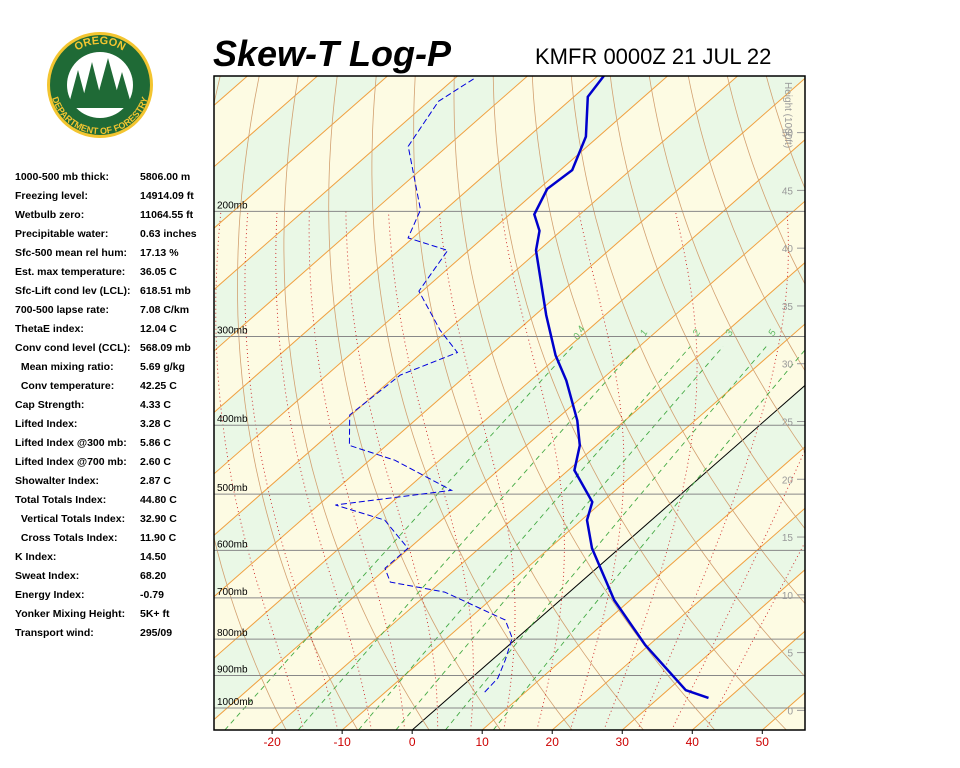 The width and height of the screenshot is (960, 768). I want to click on index-label: Freezing level:, so click(51, 196).